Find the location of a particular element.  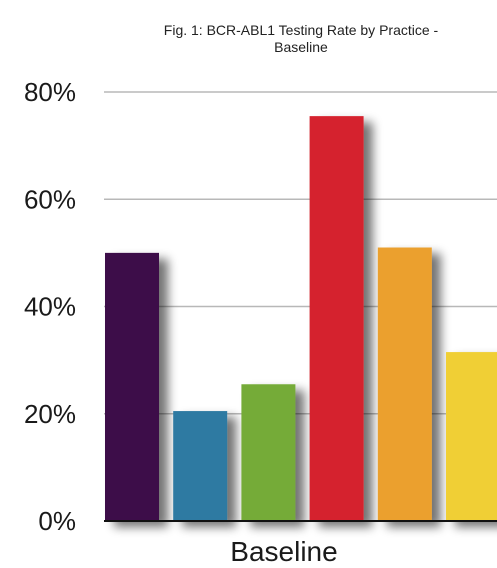

y-tick-label: 60% is located at coordinates (50, 199).